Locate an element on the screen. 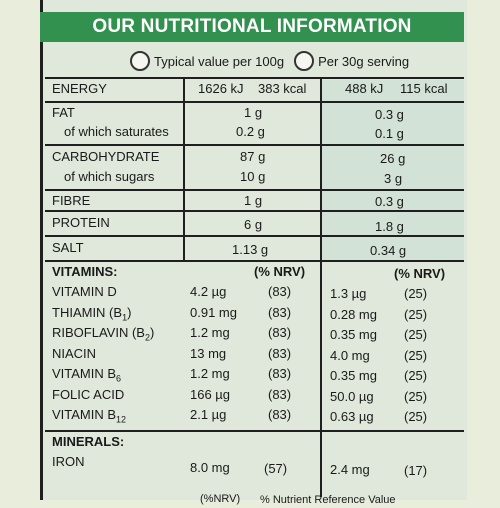 The width and height of the screenshot is (500, 508). nrv-header-100: (% NRV) is located at coordinates (280, 271).